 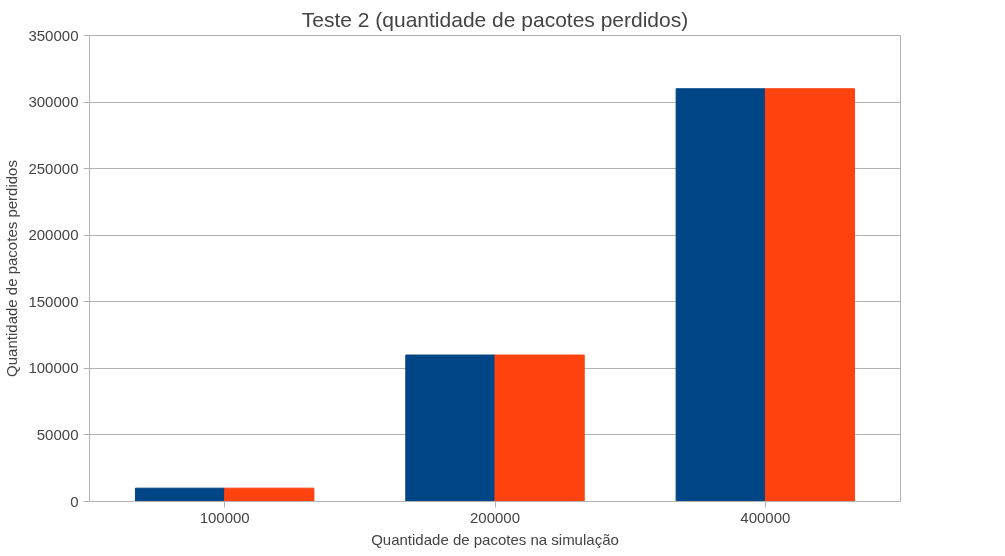 What do you see at coordinates (74, 501) in the screenshot?
I see `y-tick-label: 0` at bounding box center [74, 501].